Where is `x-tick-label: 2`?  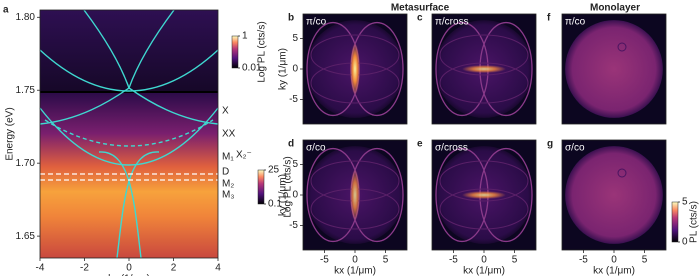 x-tick-label: 2 is located at coordinates (174, 268).